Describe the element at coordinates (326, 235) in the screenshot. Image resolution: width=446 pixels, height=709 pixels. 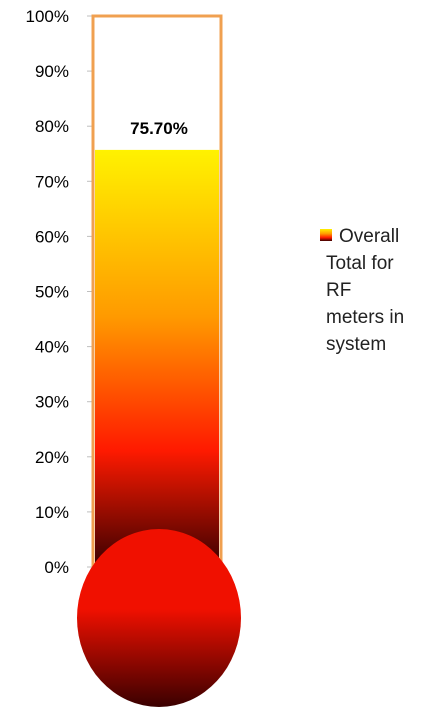
I see `legend-swatch` at that location.